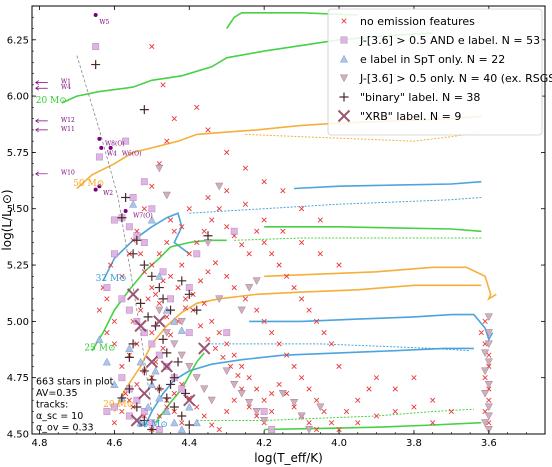 The height and width of the screenshot is (467, 552). Describe the element at coordinates (108, 193) in the screenshot. I see `wr-label: W2` at that location.